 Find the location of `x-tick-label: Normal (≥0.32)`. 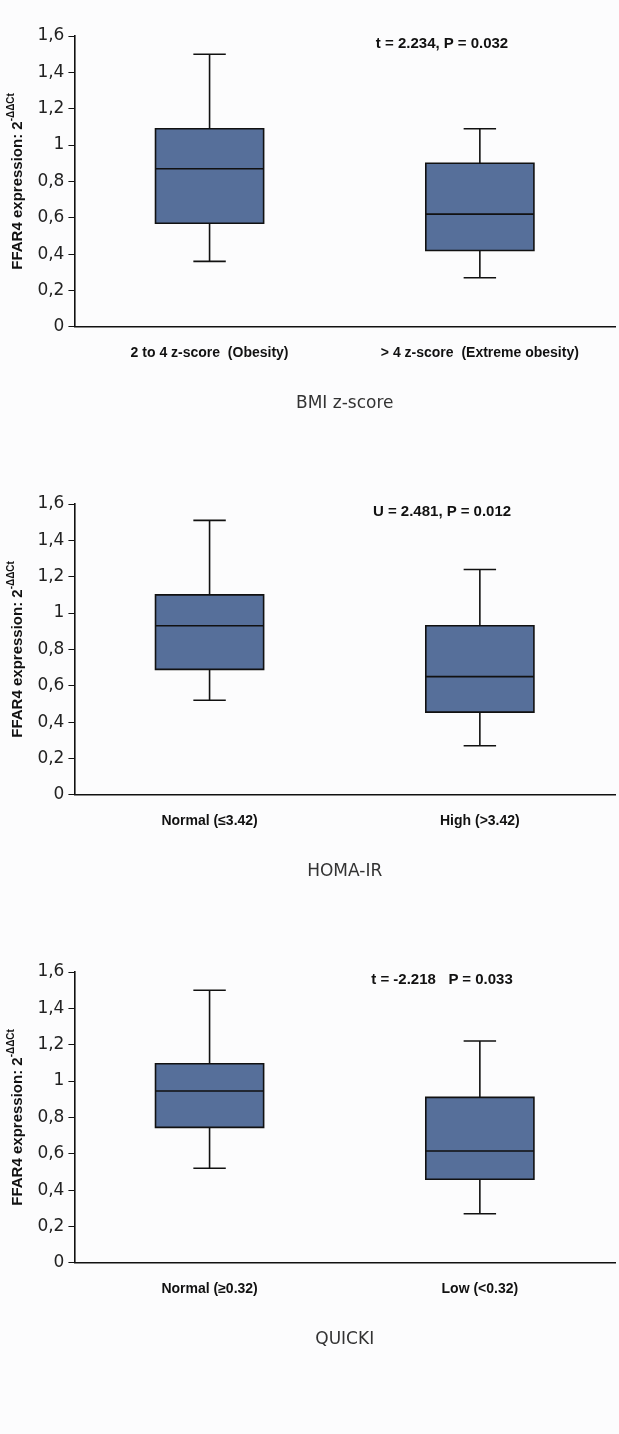

x-tick-label: Normal (≥0.32) is located at coordinates (209, 1288).